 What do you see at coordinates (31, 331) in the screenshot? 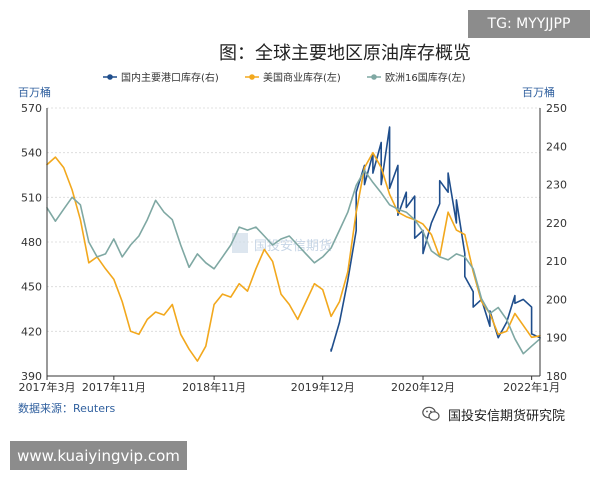
I see `y-left-tick-label: 420` at bounding box center [31, 331].